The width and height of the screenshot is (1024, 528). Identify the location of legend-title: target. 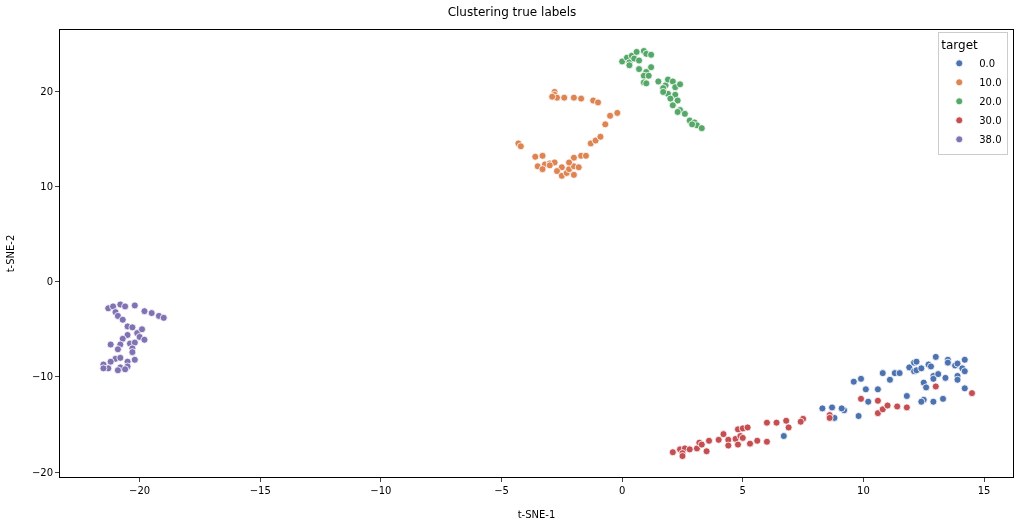
(960, 44).